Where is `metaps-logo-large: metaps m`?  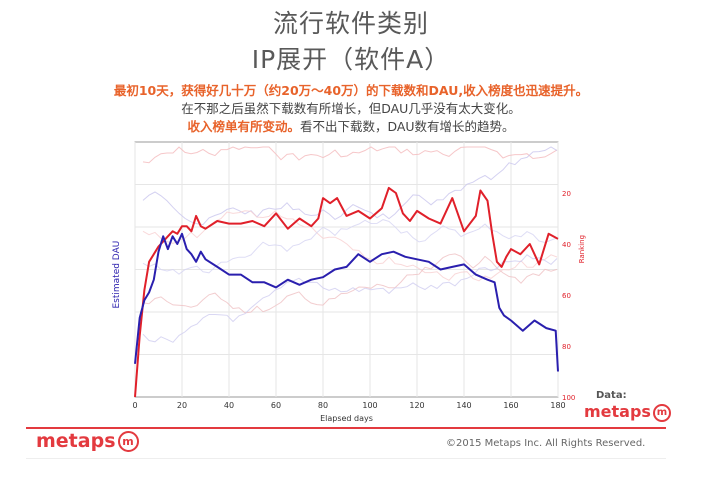
metaps-logo-large: metaps m is located at coordinates (87, 441).